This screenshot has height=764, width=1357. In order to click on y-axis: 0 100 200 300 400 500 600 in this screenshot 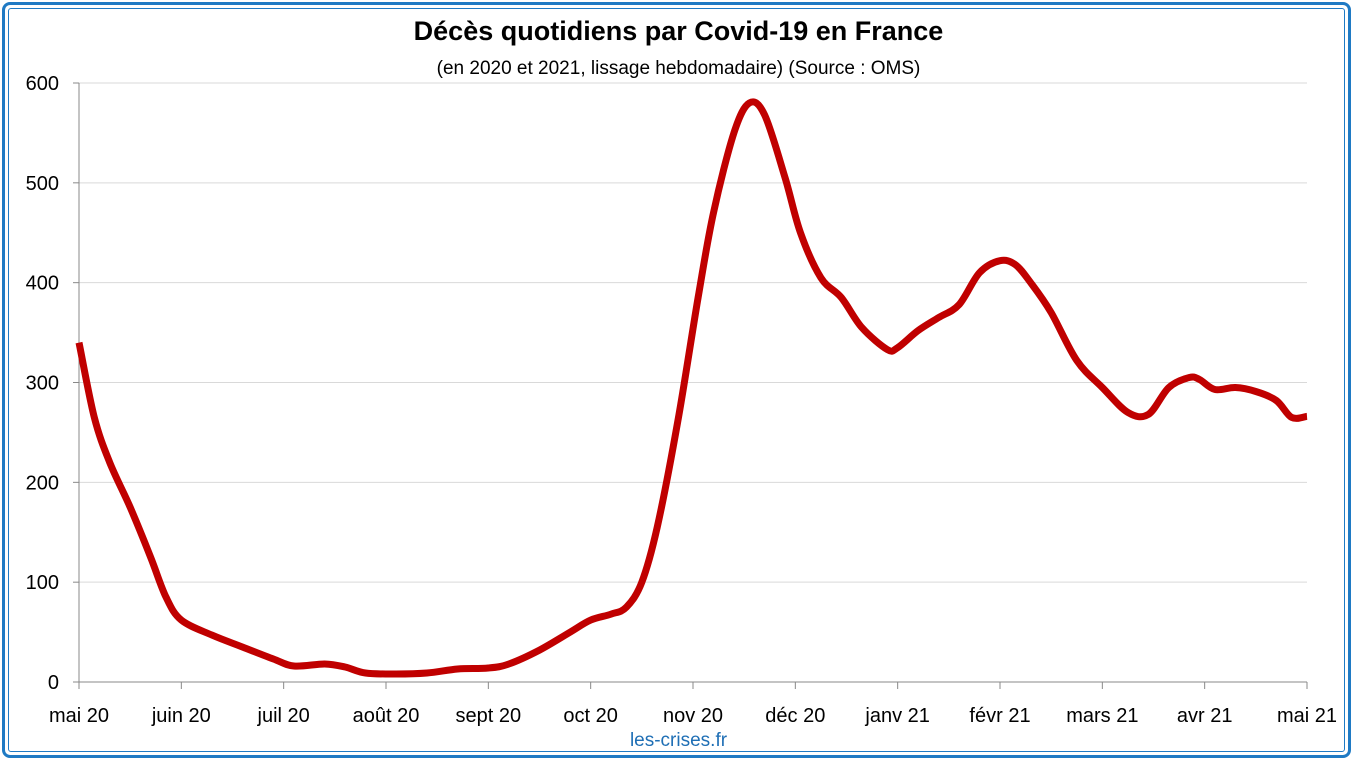, I will do `click(53, 383)`.